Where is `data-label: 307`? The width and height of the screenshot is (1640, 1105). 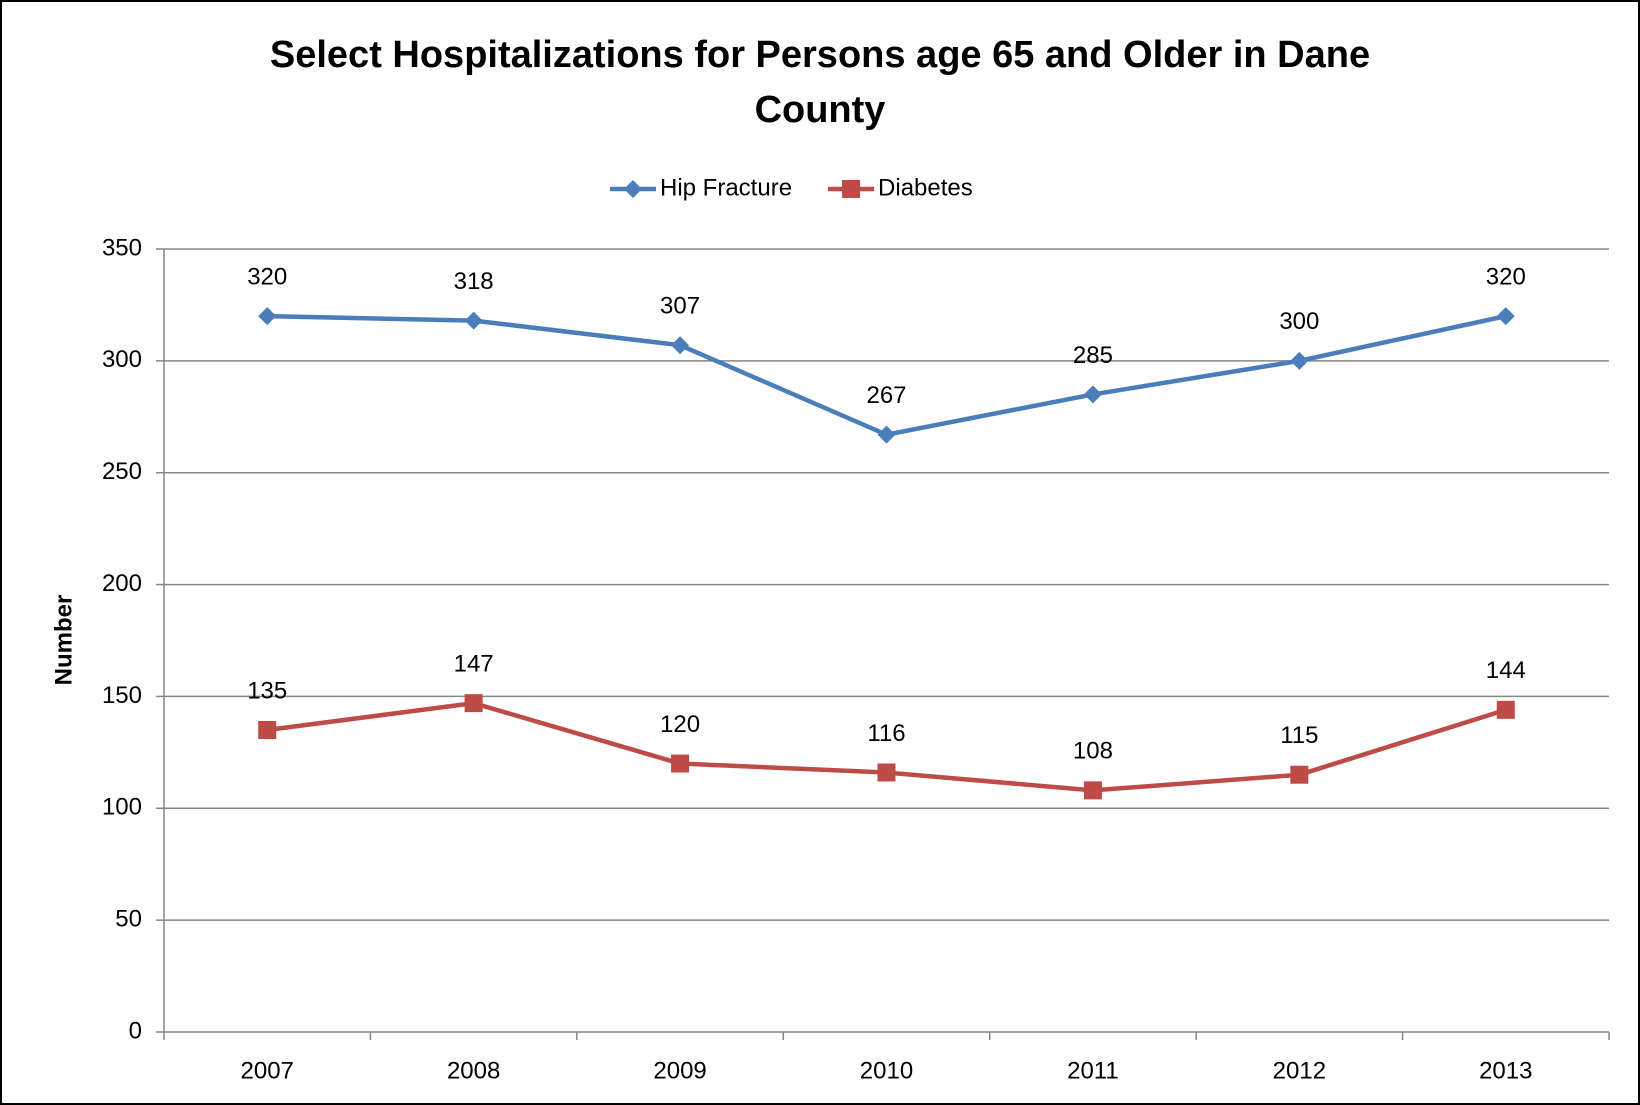
data-label: 307 is located at coordinates (680, 306).